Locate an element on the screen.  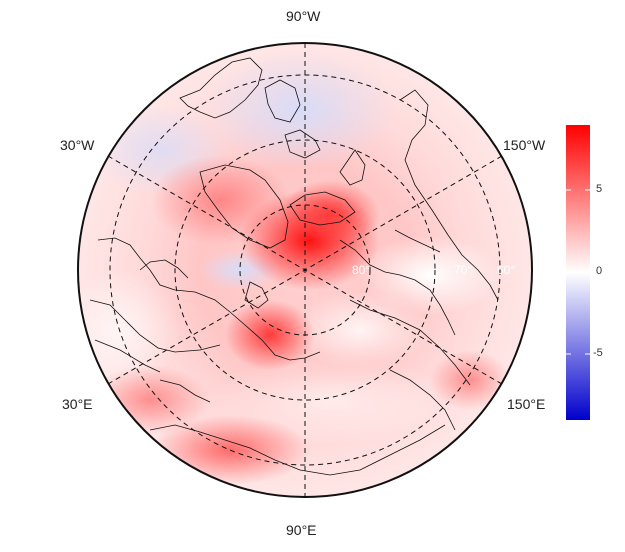
latitude-labels: 80° 70° 60° is located at coordinates (433, 270).